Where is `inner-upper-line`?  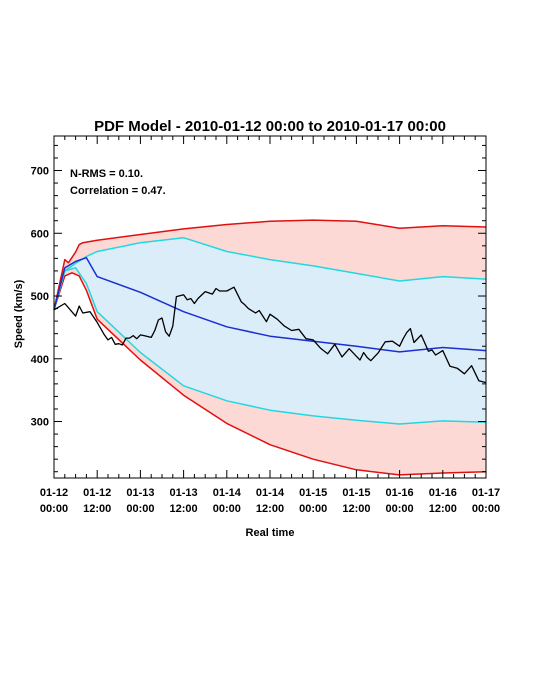
inner-upper-line is located at coordinates (270, 273).